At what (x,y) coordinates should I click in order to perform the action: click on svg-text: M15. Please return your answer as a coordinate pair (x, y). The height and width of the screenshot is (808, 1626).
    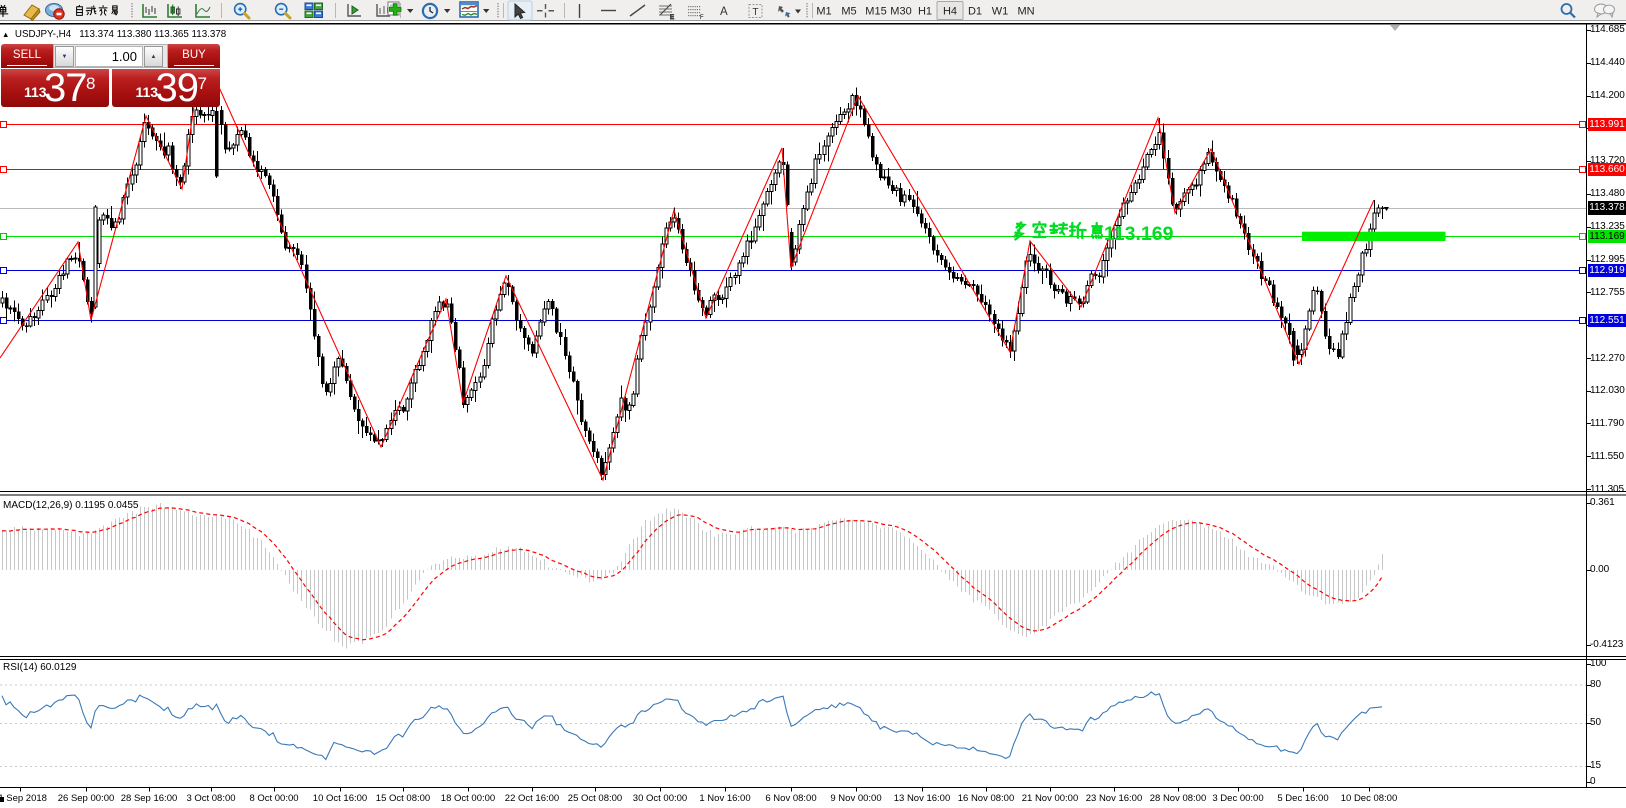
    Looking at the image, I should click on (875, 12).